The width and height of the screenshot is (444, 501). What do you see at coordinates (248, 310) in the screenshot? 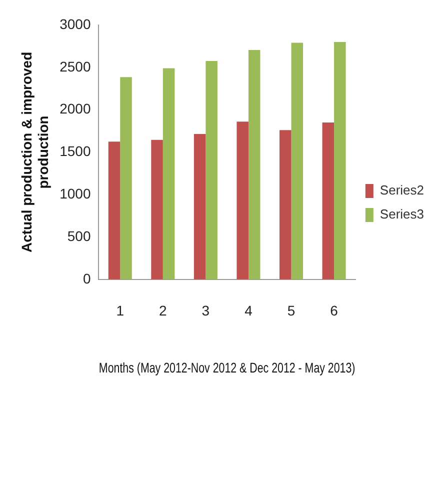
I see `x-tick-label: 4` at bounding box center [248, 310].